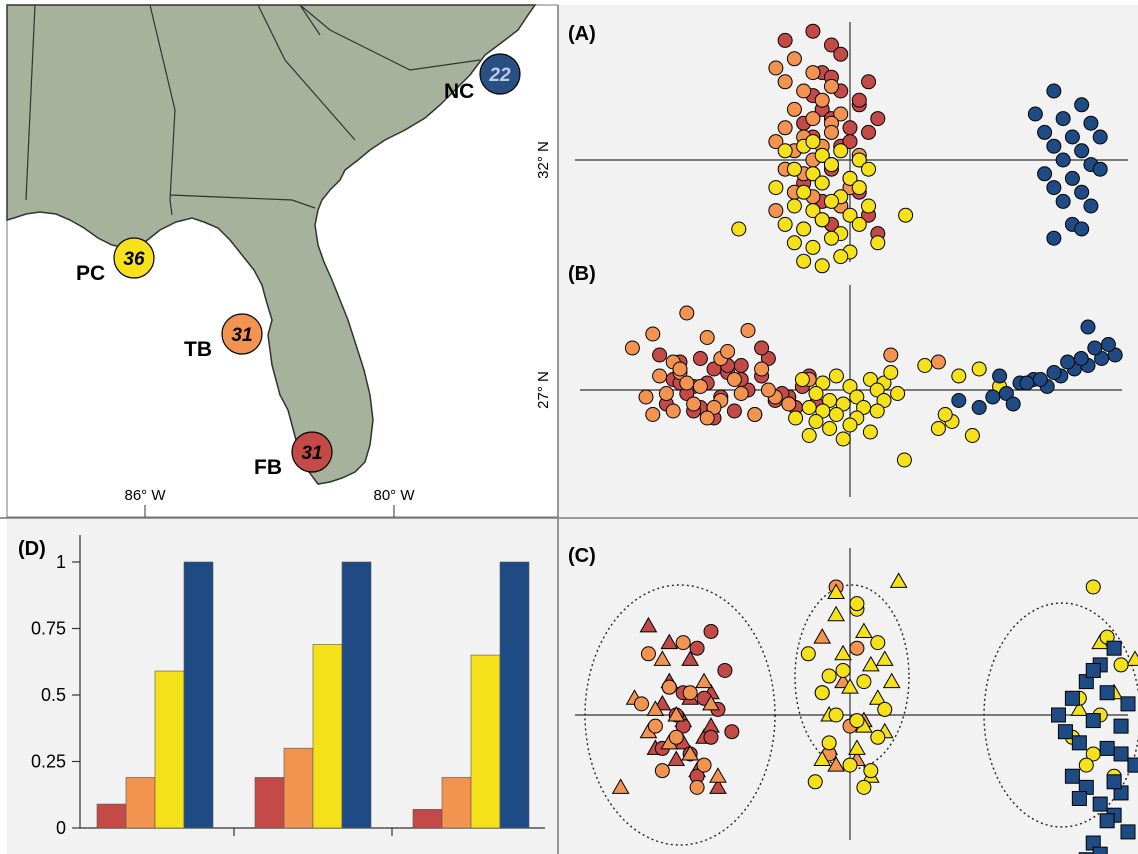 The height and width of the screenshot is (854, 1138). What do you see at coordinates (61, 562) in the screenshot?
I see `y-tick-label: 1` at bounding box center [61, 562].